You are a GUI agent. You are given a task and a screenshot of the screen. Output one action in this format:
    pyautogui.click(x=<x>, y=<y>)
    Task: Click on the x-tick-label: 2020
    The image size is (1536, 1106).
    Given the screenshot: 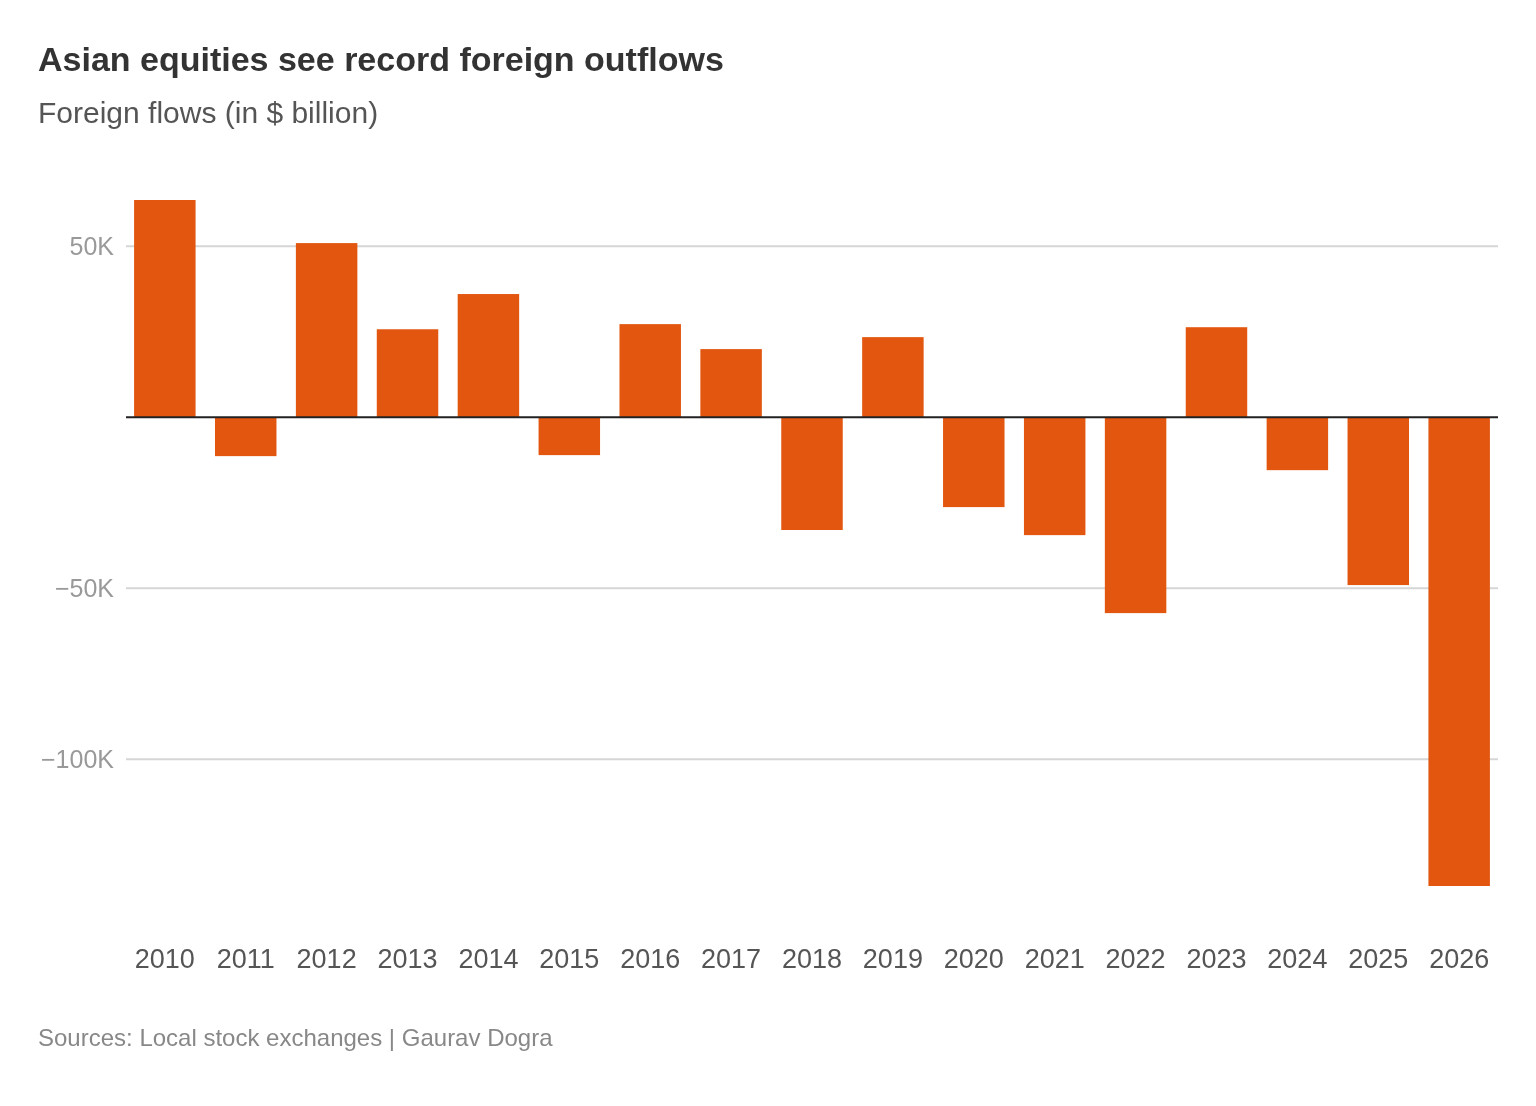 What is the action you would take?
    pyautogui.click(x=973, y=959)
    